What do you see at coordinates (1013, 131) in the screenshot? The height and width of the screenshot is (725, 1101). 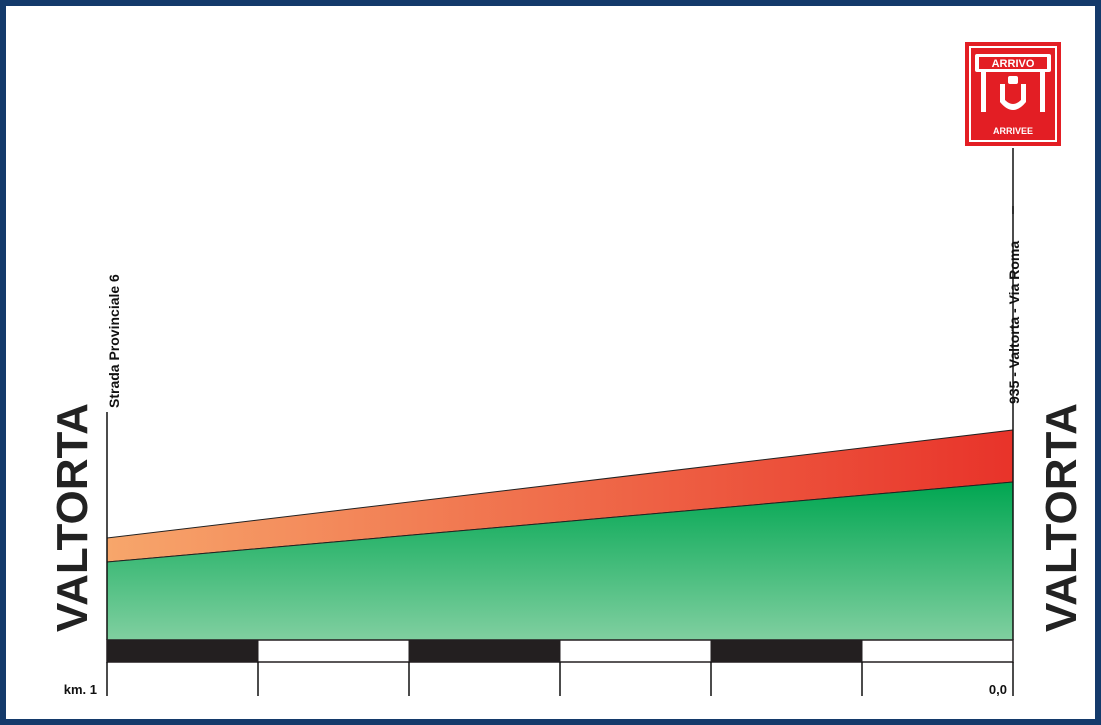 I see `logo-bottom-text: ARRIVEE` at bounding box center [1013, 131].